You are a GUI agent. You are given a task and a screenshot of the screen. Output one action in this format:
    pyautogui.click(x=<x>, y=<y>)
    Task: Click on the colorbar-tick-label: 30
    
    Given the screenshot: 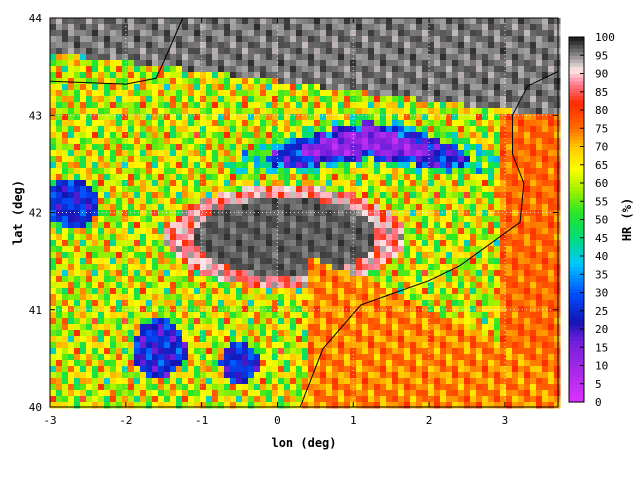 What is the action you would take?
    pyautogui.click(x=601, y=293)
    